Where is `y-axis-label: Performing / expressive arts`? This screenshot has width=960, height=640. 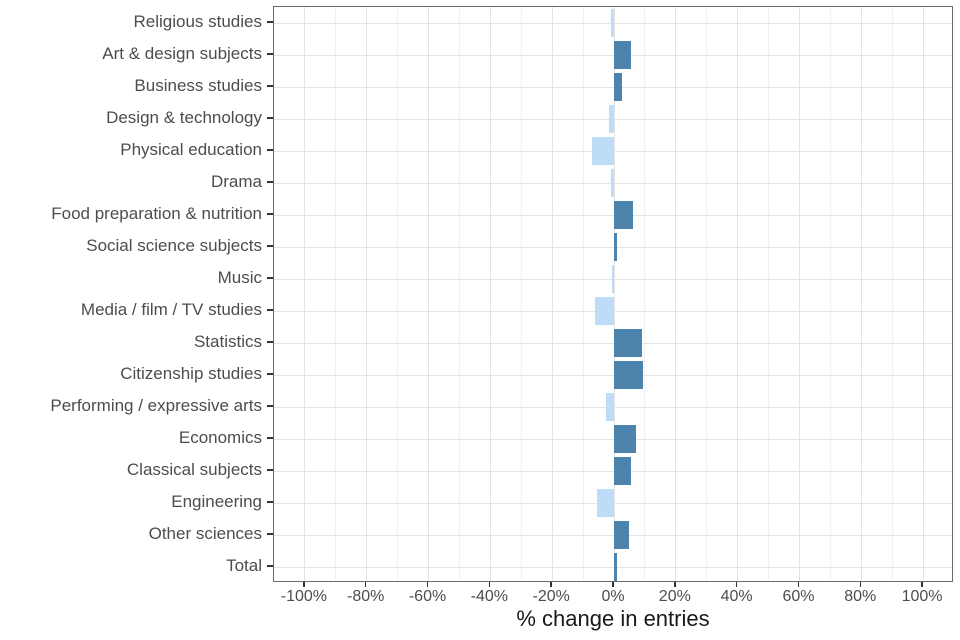 y-axis-label: Performing / expressive arts is located at coordinates (156, 405).